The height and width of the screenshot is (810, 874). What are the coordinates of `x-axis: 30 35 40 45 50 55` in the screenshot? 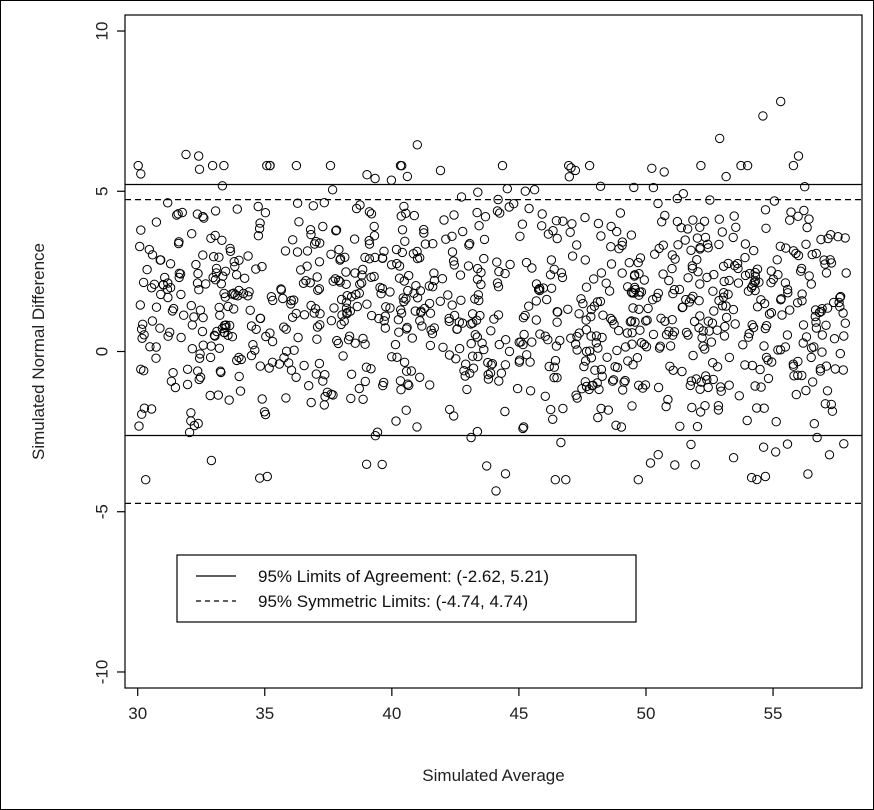 It's located at (455, 705).